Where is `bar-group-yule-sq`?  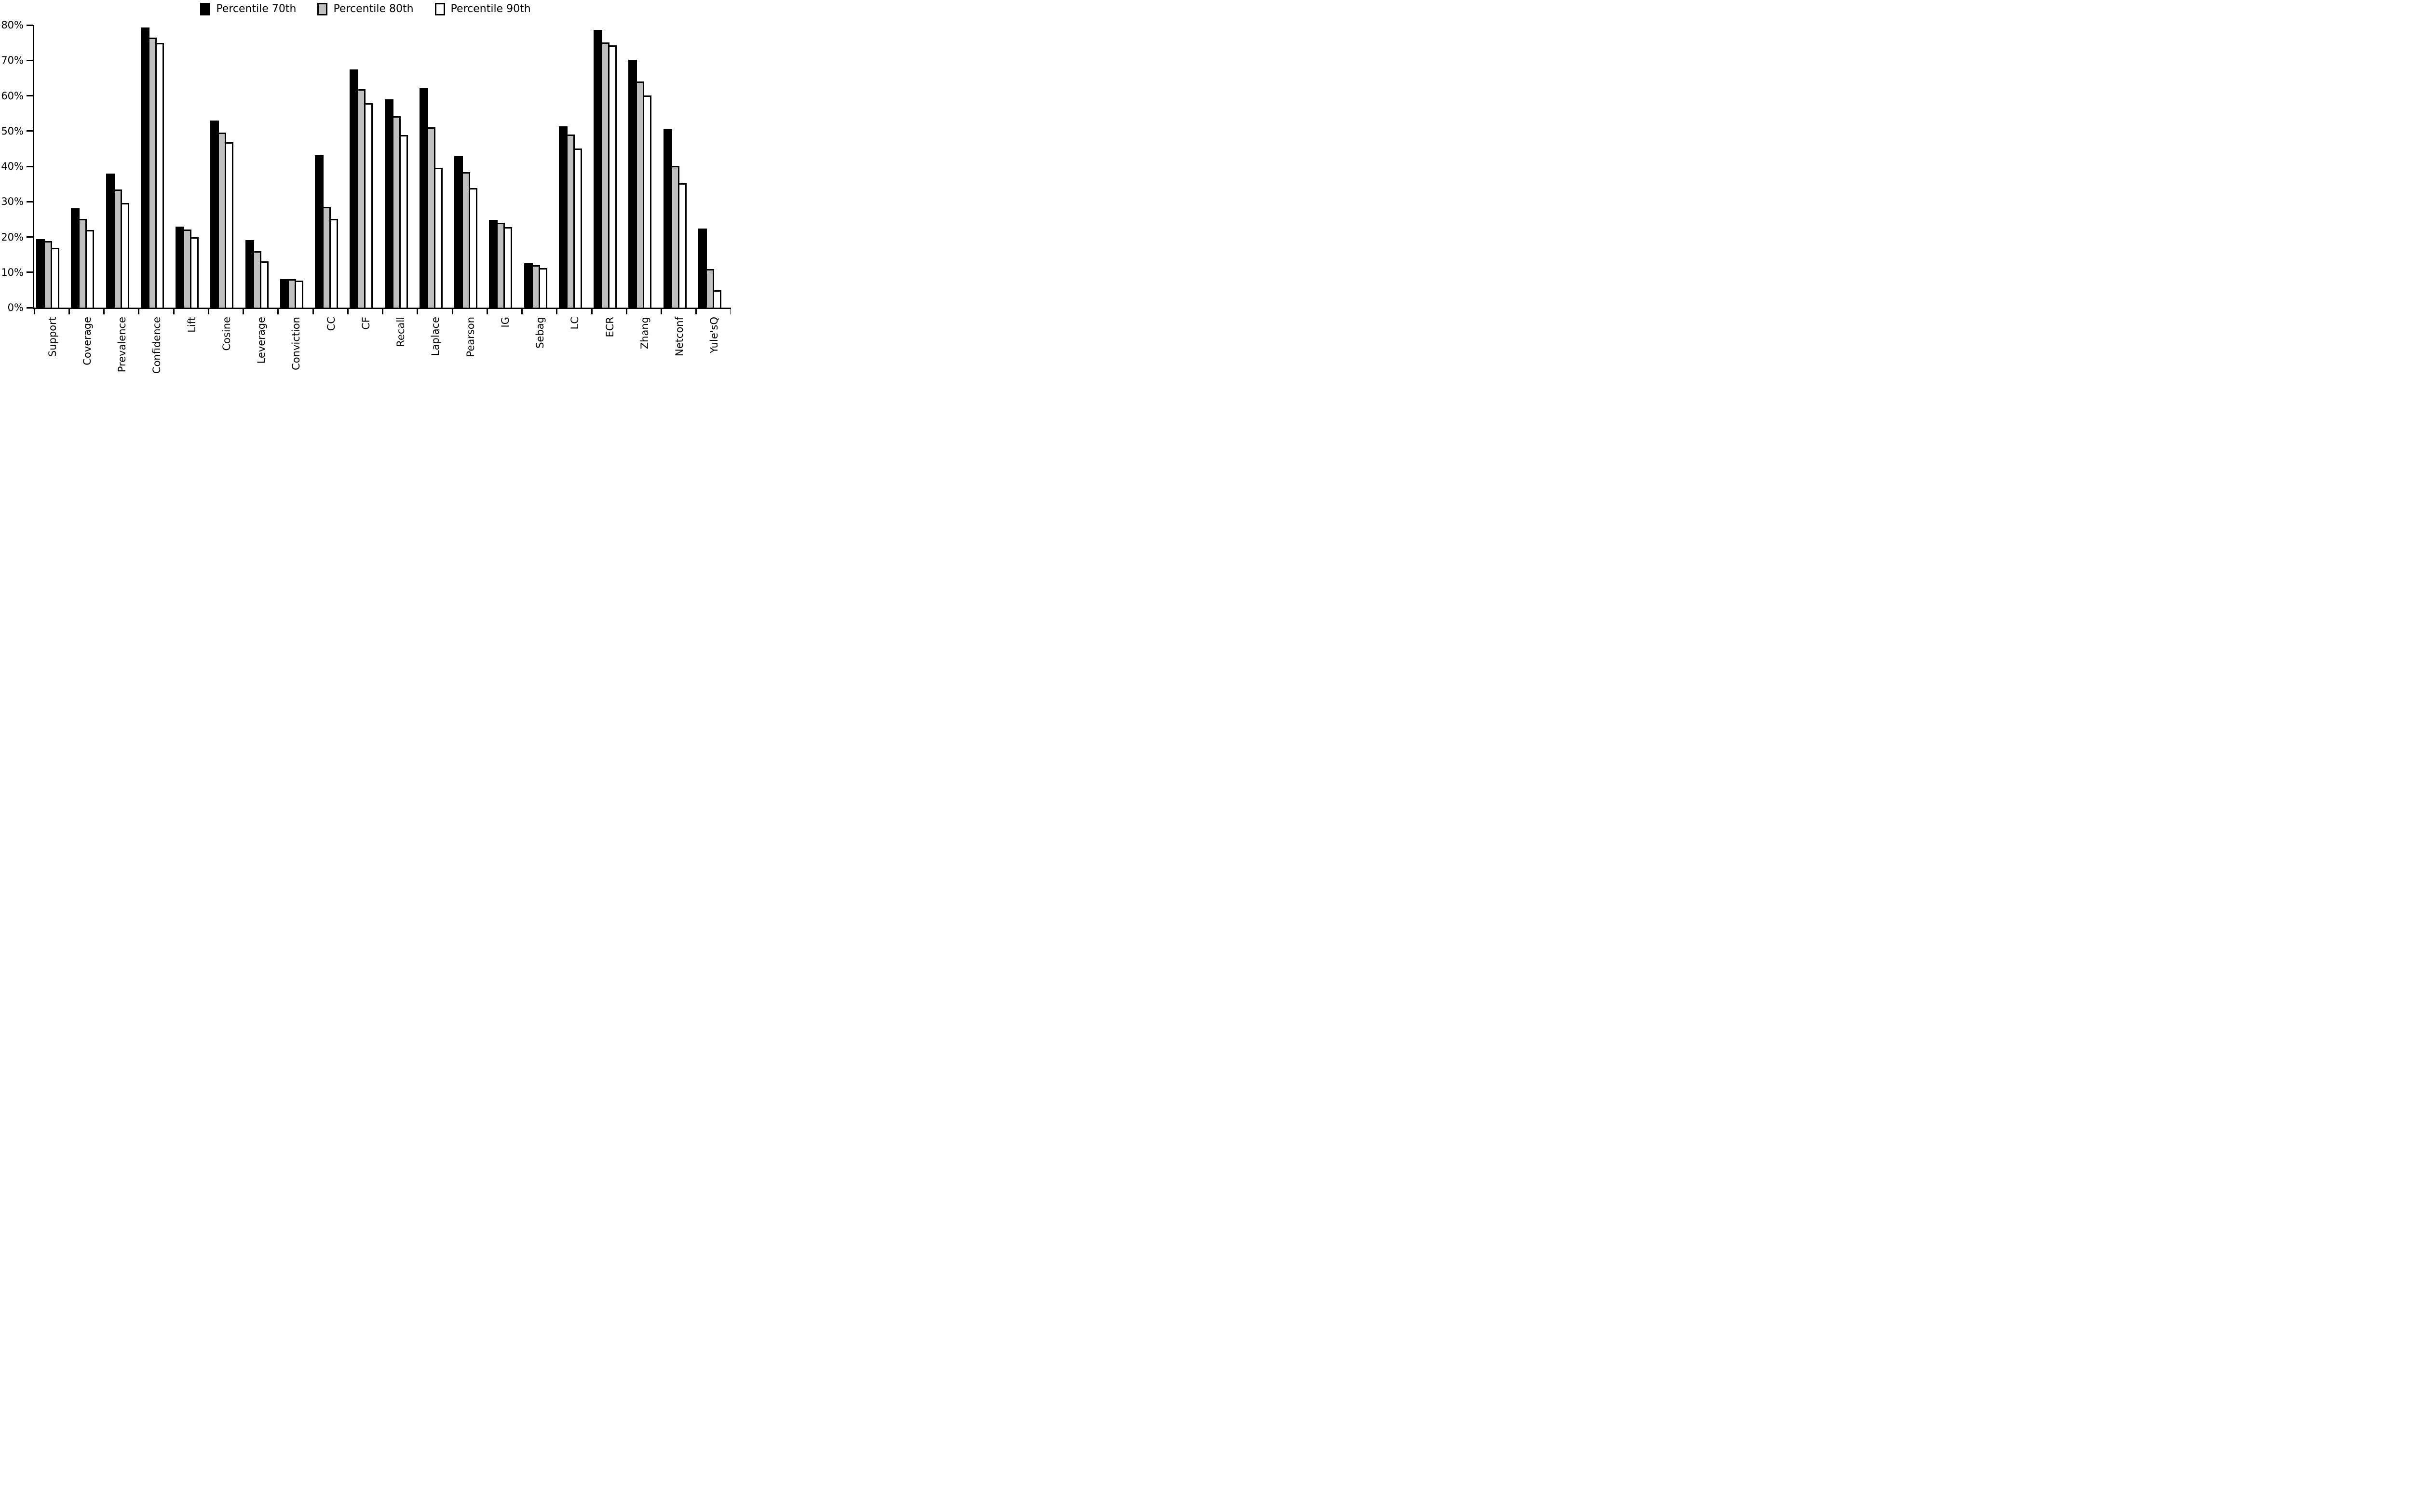
bar-group-yule-sq is located at coordinates (713, 167).